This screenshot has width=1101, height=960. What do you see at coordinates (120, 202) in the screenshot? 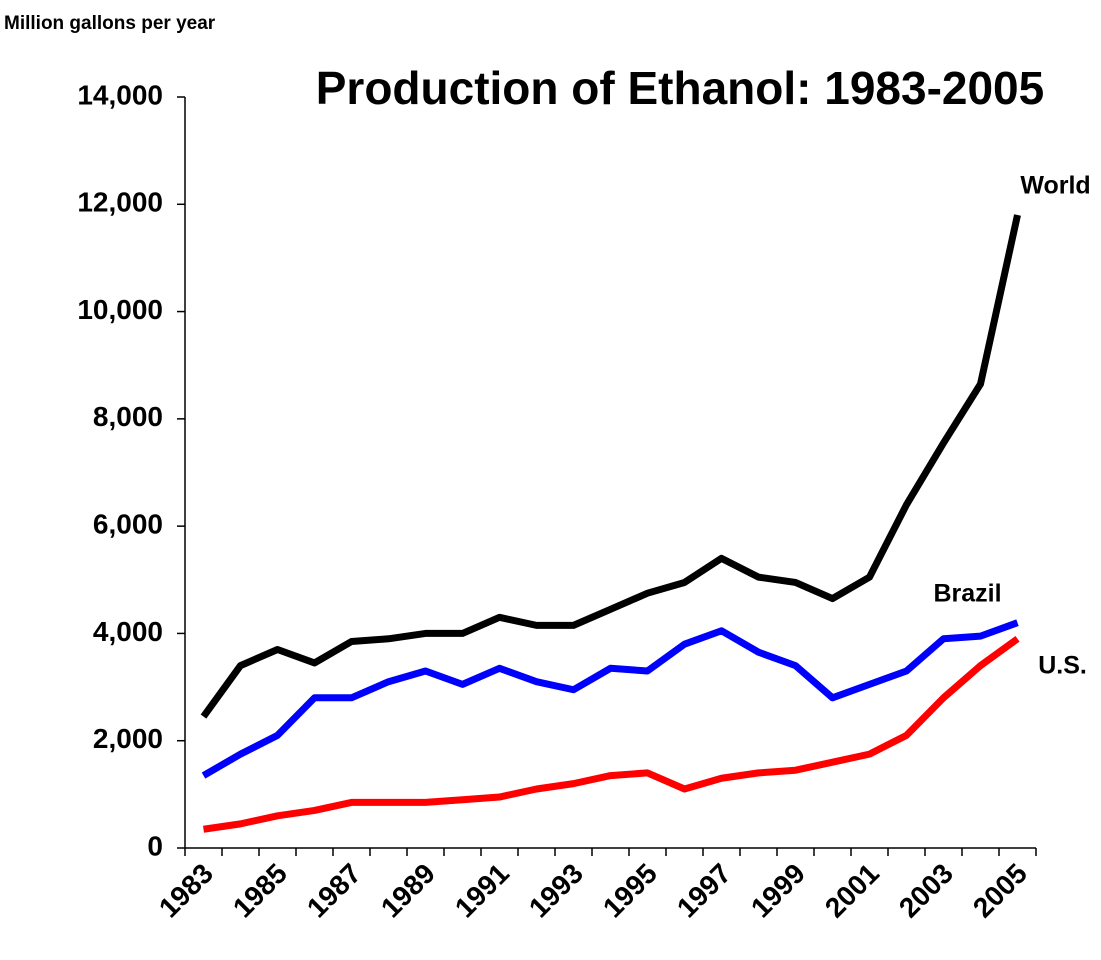
I see `y-tick-label: 12,000` at bounding box center [120, 202].